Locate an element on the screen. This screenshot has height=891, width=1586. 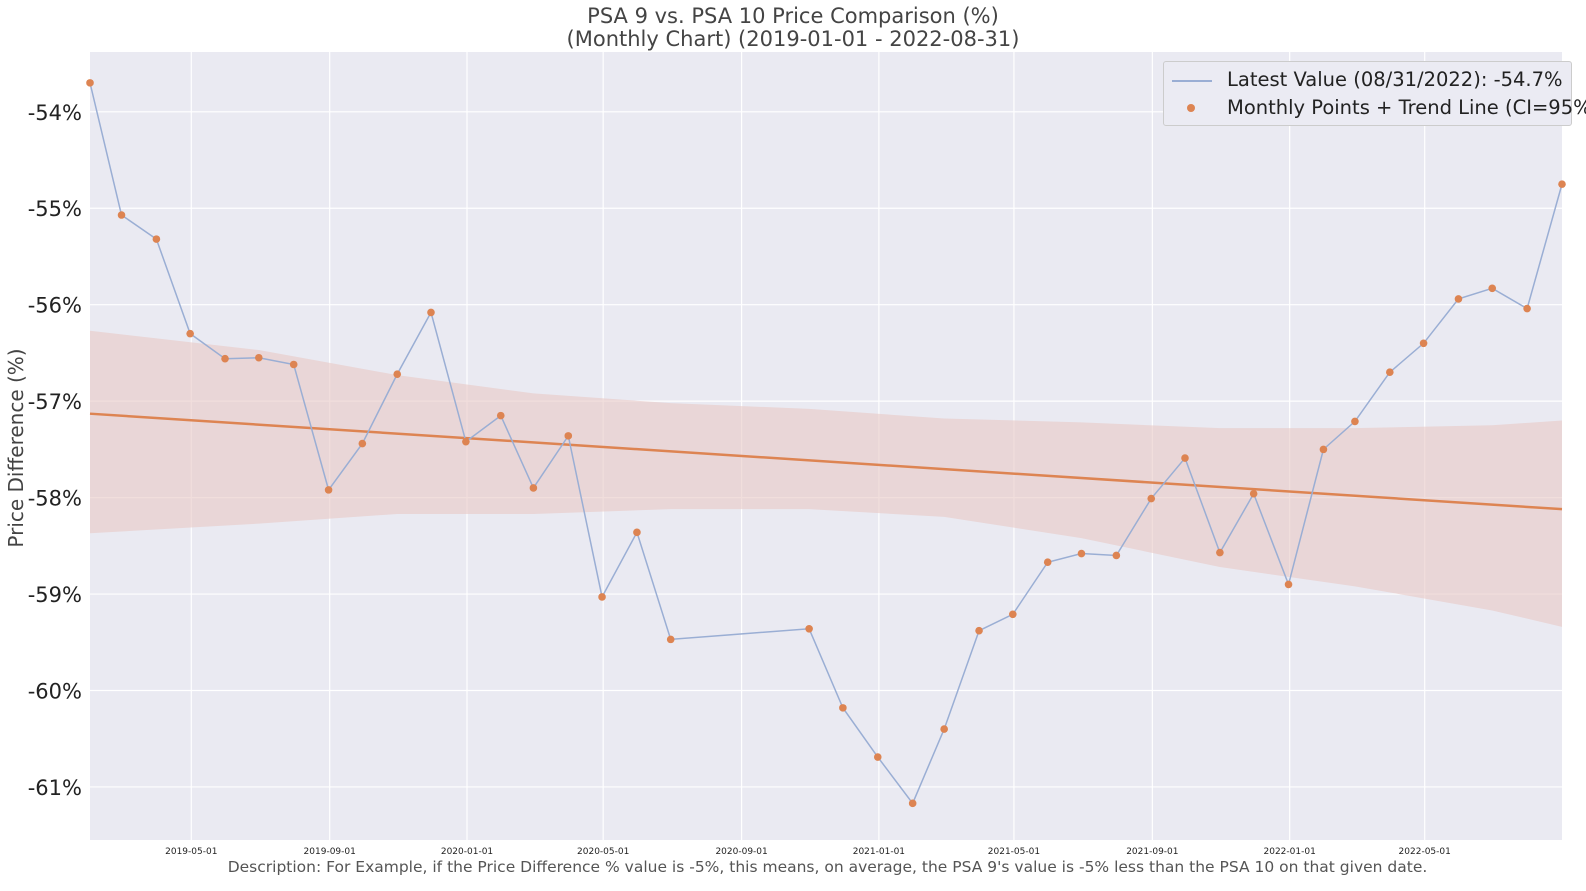
legend-item-line: Latest Value (08/31/2022): -54.7% is located at coordinates (1367, 80).